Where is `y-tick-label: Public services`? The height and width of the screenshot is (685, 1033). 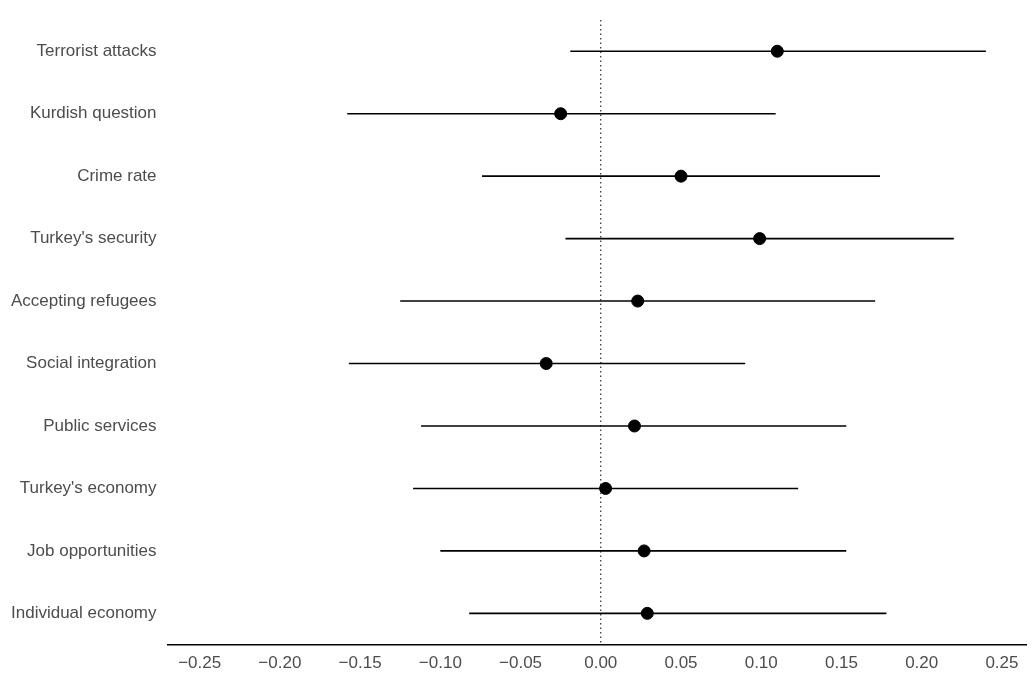
y-tick-label: Public services is located at coordinates (100, 425).